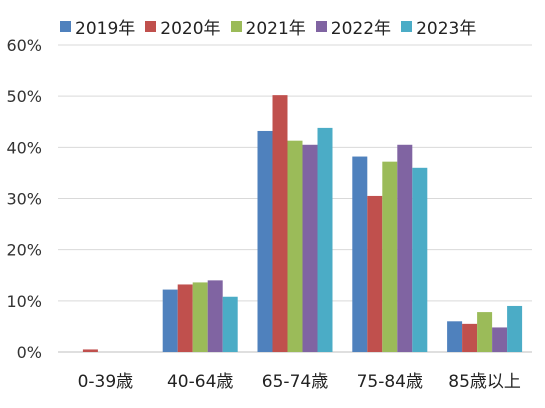 This screenshot has width=545, height=408. What do you see at coordinates (29, 352) in the screenshot?
I see `y-tick-label: 0%` at bounding box center [29, 352].